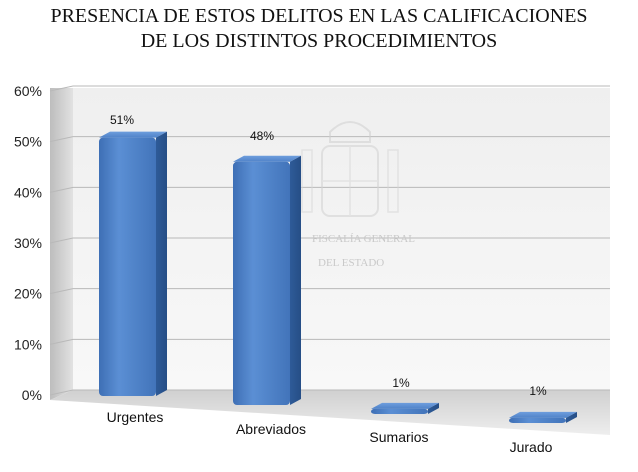 The height and width of the screenshot is (472, 638). What do you see at coordinates (267, 280) in the screenshot?
I see `bar-abreviados` at bounding box center [267, 280].